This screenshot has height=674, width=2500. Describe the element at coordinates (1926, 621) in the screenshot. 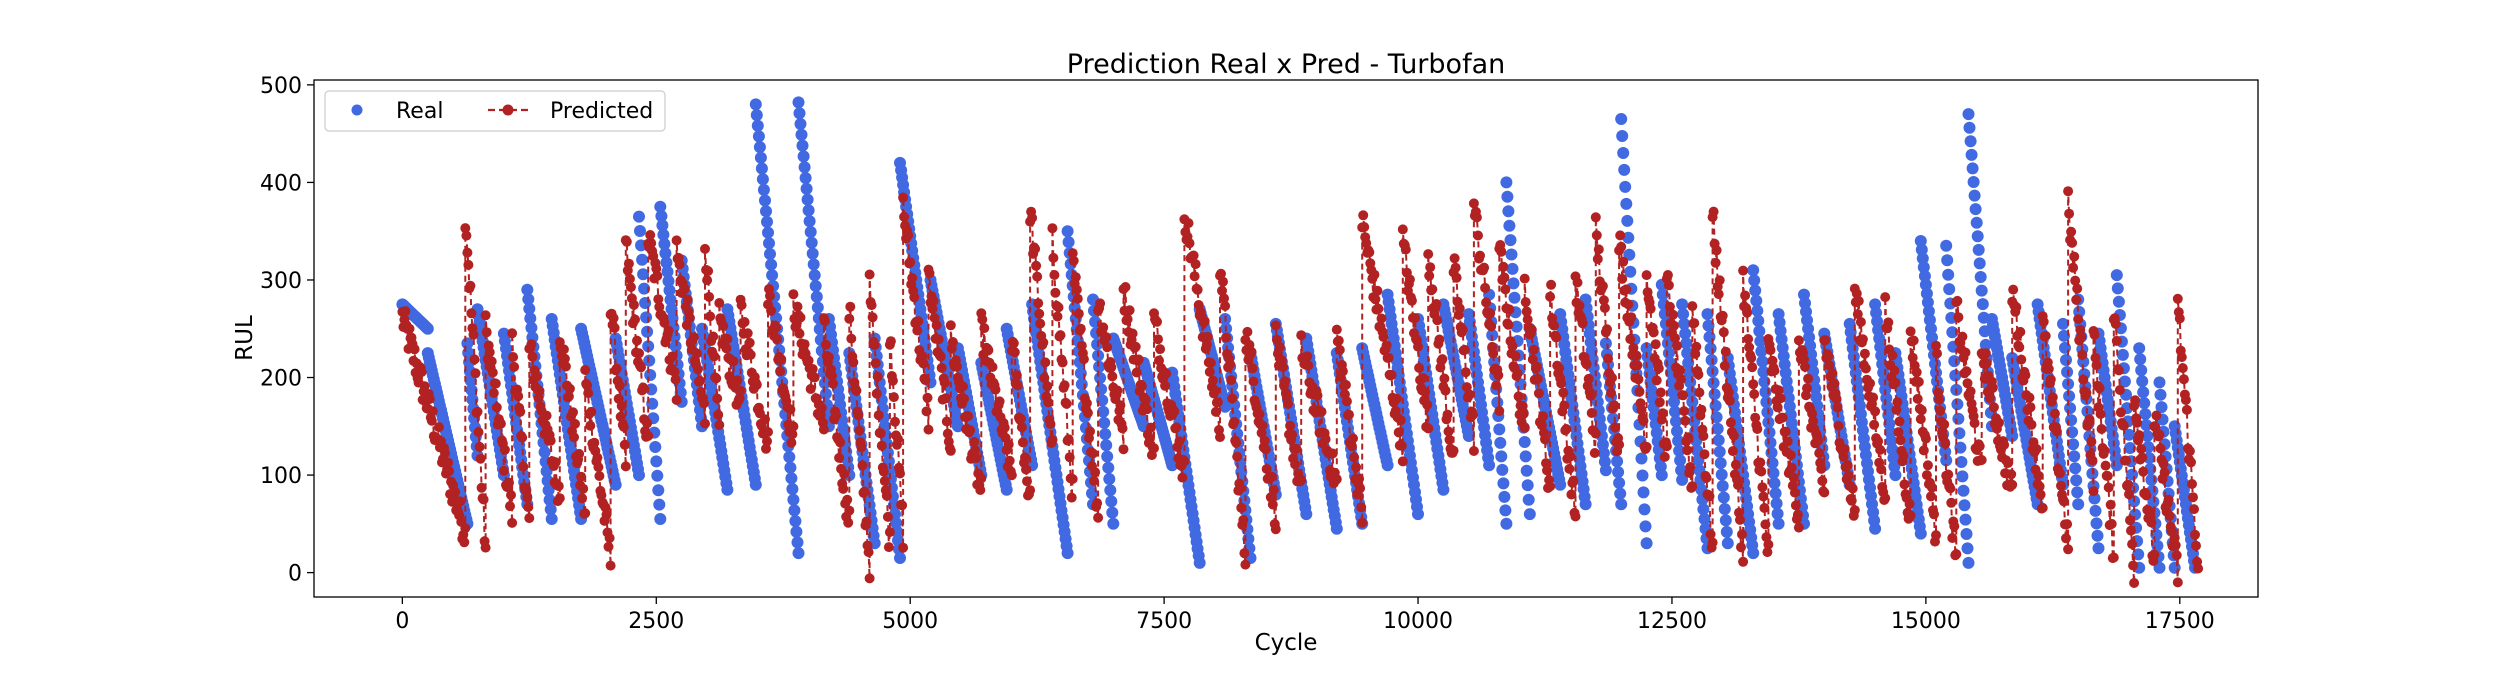

I see `x-tick-label: 15000` at that location.